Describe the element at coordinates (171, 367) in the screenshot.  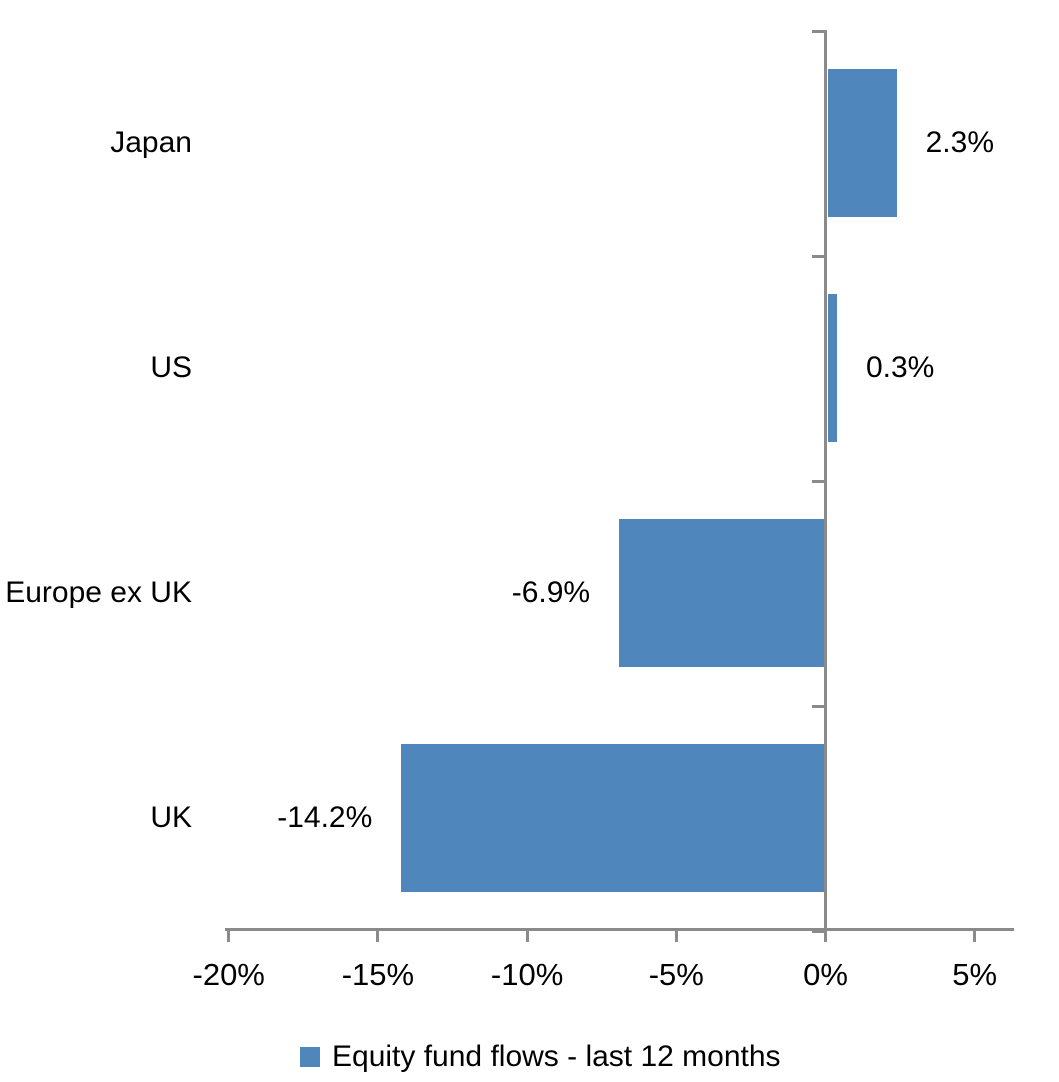
I see `category-label-us: US` at that location.